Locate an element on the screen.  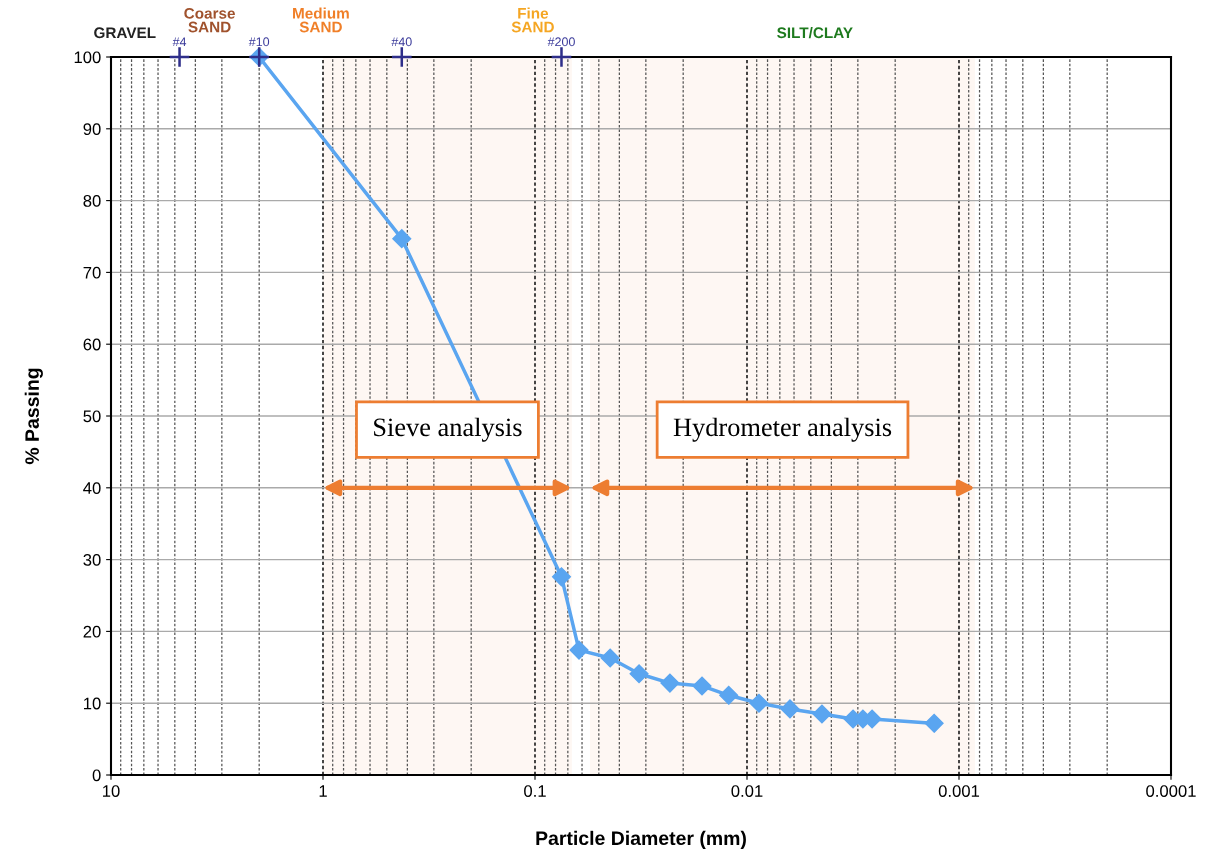
y-tick-label: 70 is located at coordinates (92, 272).